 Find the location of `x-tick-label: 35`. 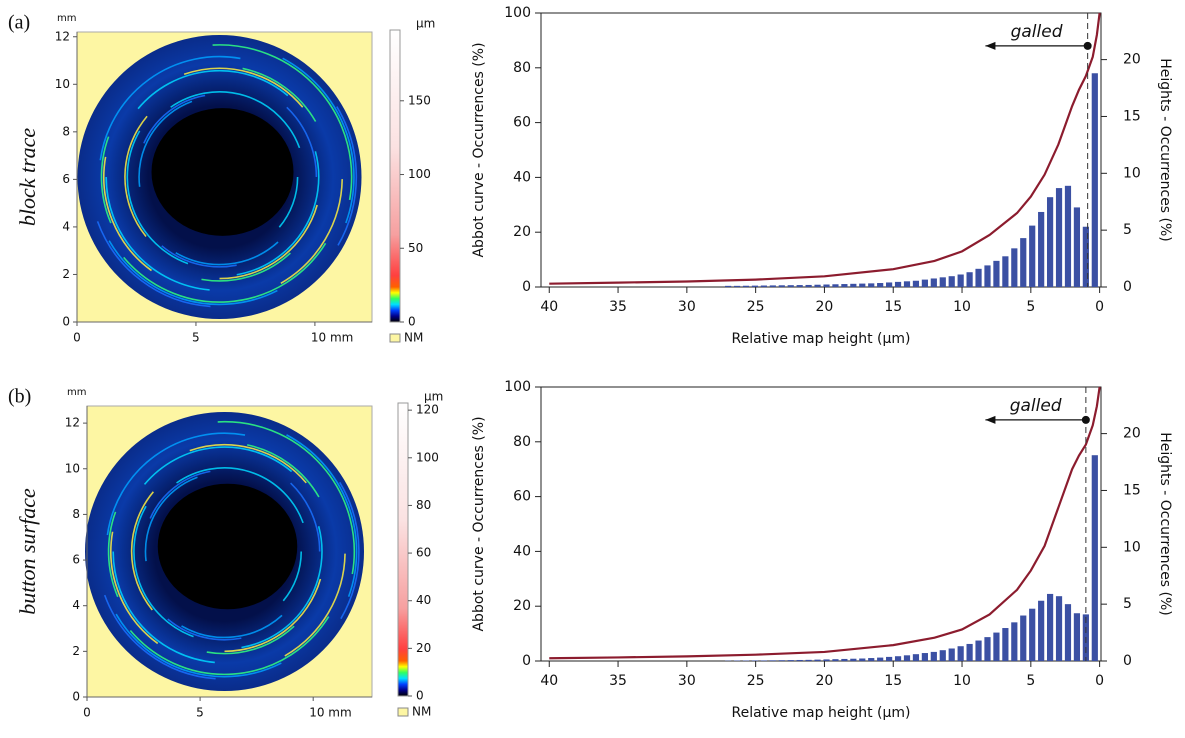

x-tick-label: 35 is located at coordinates (618, 681).